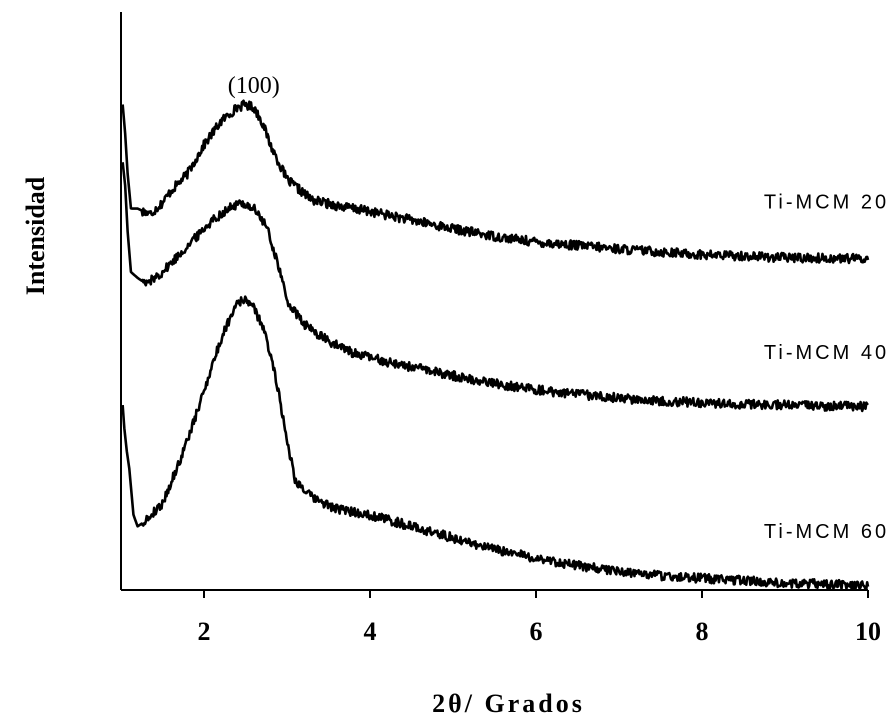 The width and height of the screenshot is (888, 719). What do you see at coordinates (536, 631) in the screenshot?
I see `x-tick-label: 6` at bounding box center [536, 631].